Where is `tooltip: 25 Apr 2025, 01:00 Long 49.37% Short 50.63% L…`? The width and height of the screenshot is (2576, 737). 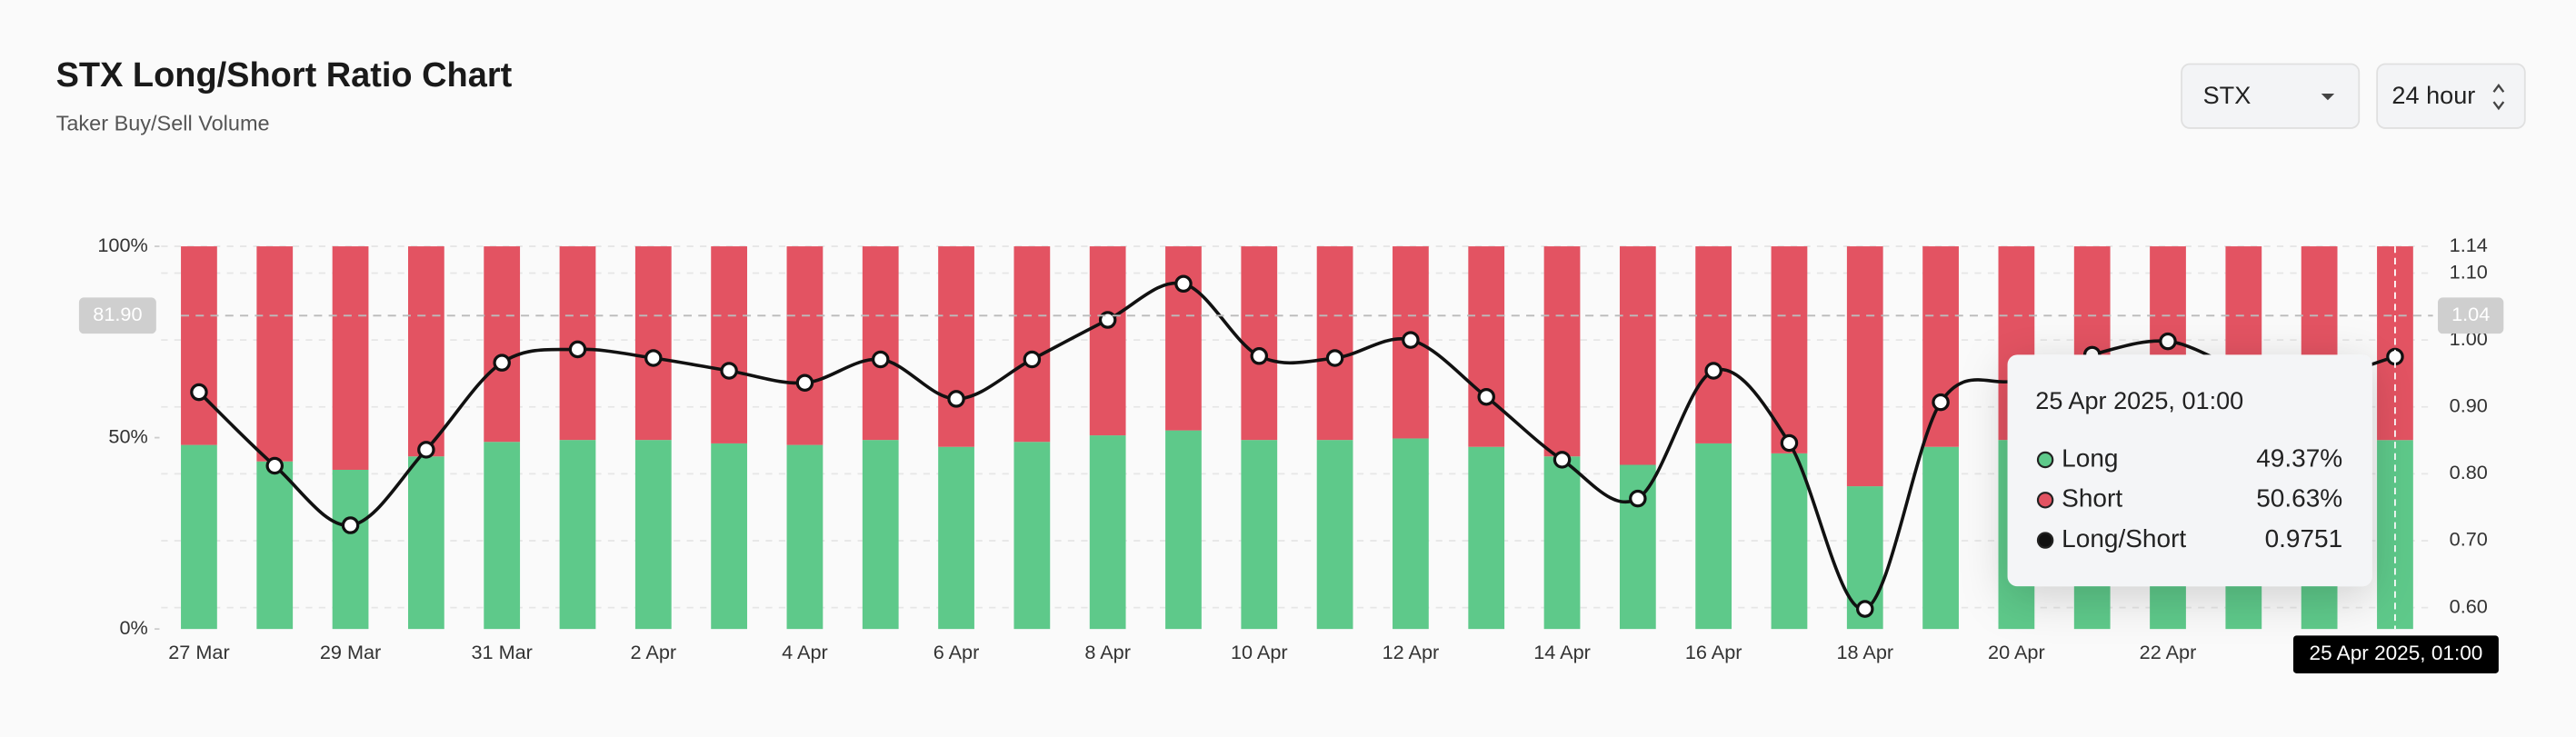
tooltip: 25 Apr 2025, 01:00 Long 49.37% Short 50.63% L… is located at coordinates (2189, 470).